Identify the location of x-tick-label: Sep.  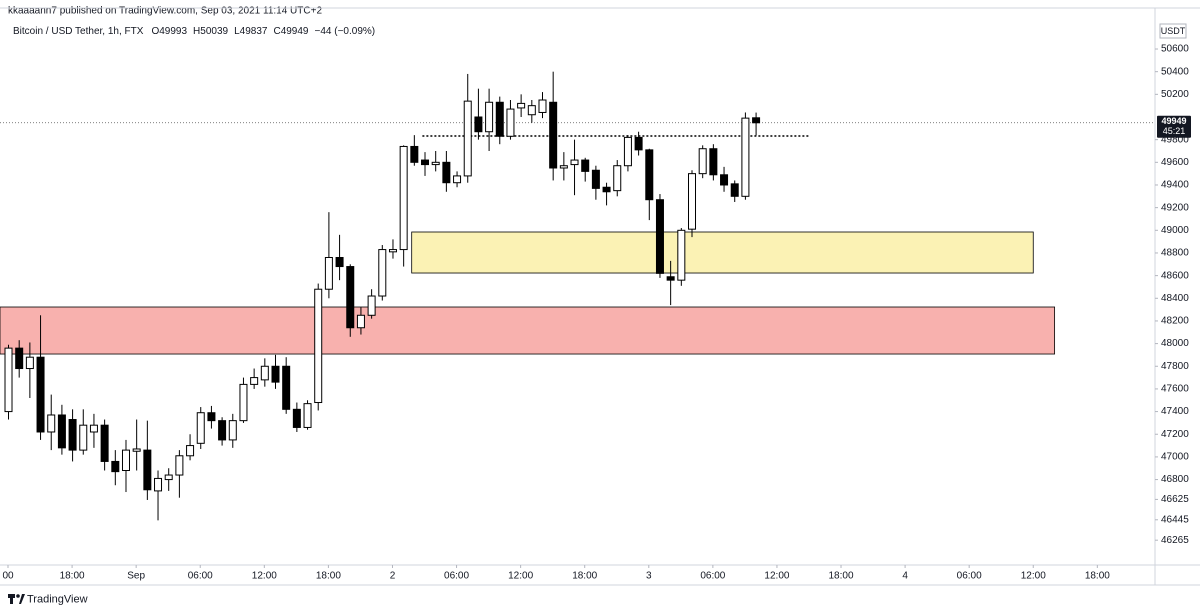
(136, 576).